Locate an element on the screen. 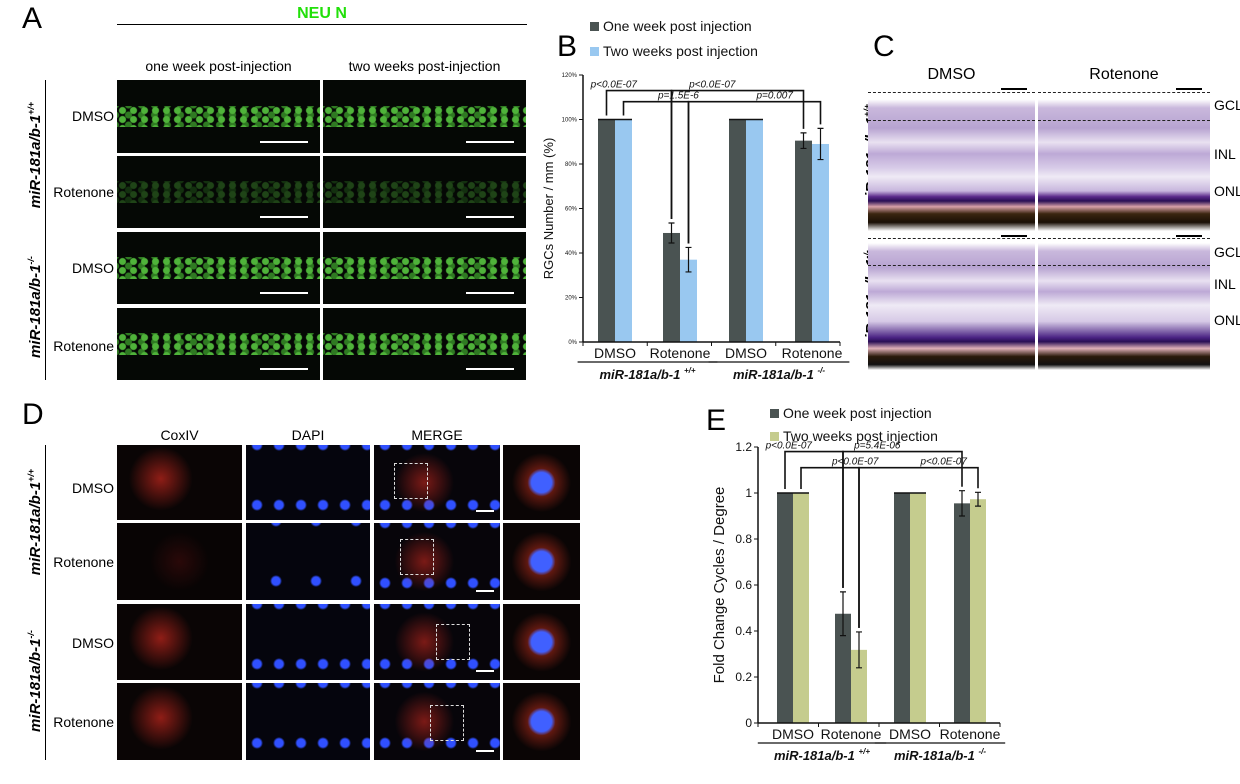  column-header: MERGE is located at coordinates (437, 435).